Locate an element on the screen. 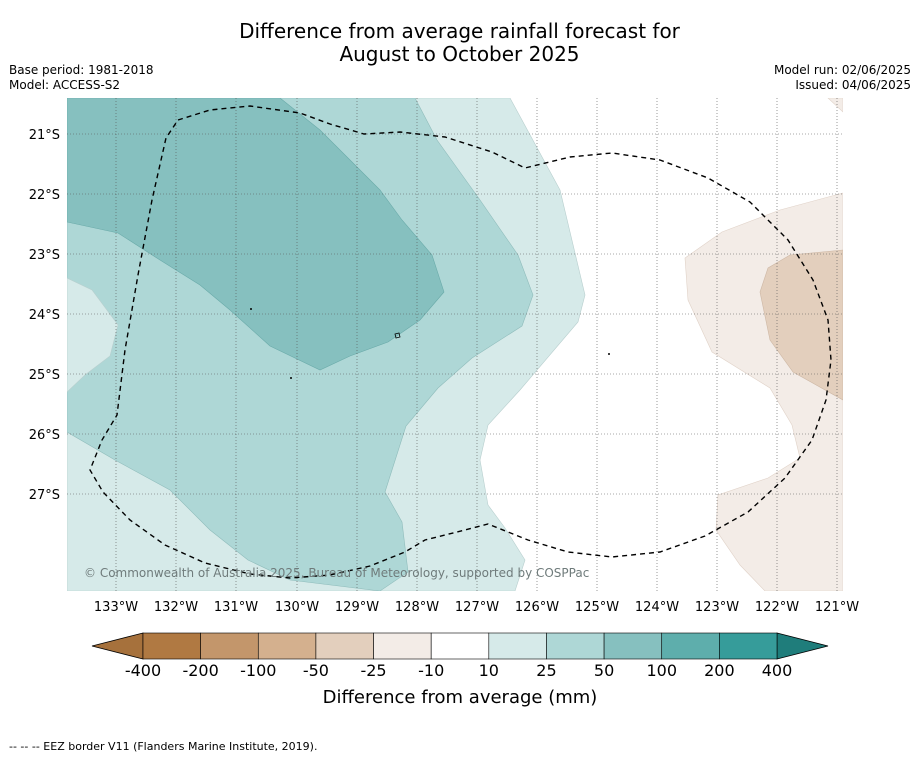 The width and height of the screenshot is (919, 758). colorbar-tick-label: -25 is located at coordinates (373, 670).